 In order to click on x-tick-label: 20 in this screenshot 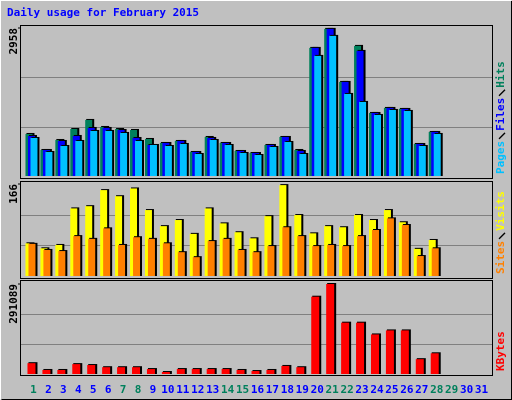, I will do `click(317, 389)`.